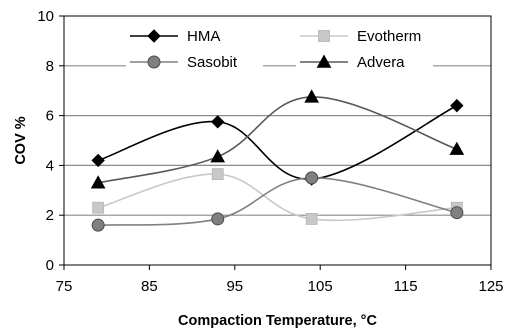  What do you see at coordinates (50, 265) in the screenshot?
I see `y-tick-label: 0` at bounding box center [50, 265].